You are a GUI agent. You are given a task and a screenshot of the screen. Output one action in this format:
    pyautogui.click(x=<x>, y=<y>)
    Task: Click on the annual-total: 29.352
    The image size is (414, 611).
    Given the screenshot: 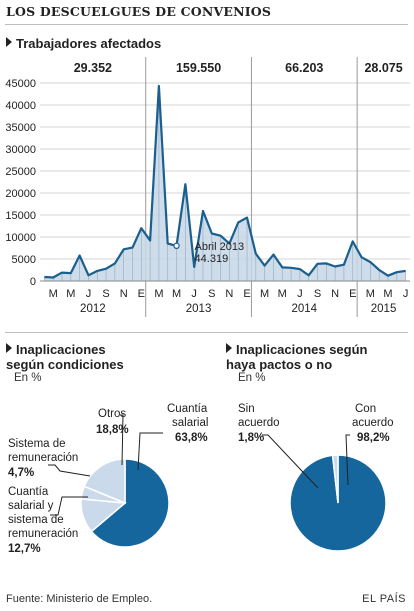 What is the action you would take?
    pyautogui.click(x=93, y=68)
    